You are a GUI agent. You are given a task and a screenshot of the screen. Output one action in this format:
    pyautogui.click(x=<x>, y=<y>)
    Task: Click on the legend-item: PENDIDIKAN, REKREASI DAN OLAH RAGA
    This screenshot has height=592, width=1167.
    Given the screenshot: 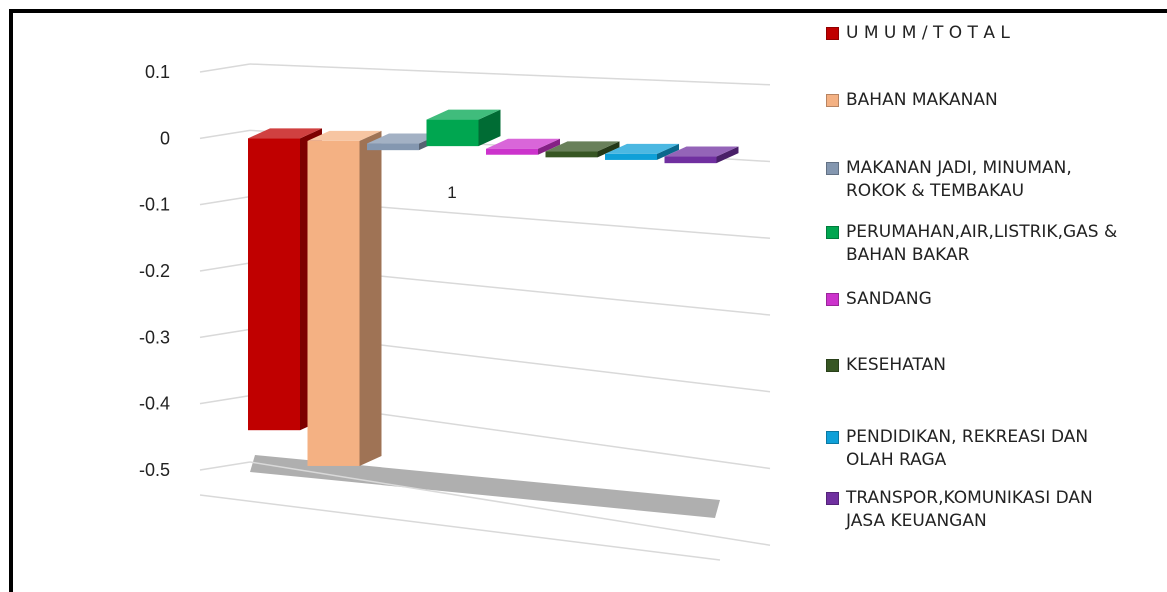 What is the action you would take?
    pyautogui.click(x=991, y=449)
    